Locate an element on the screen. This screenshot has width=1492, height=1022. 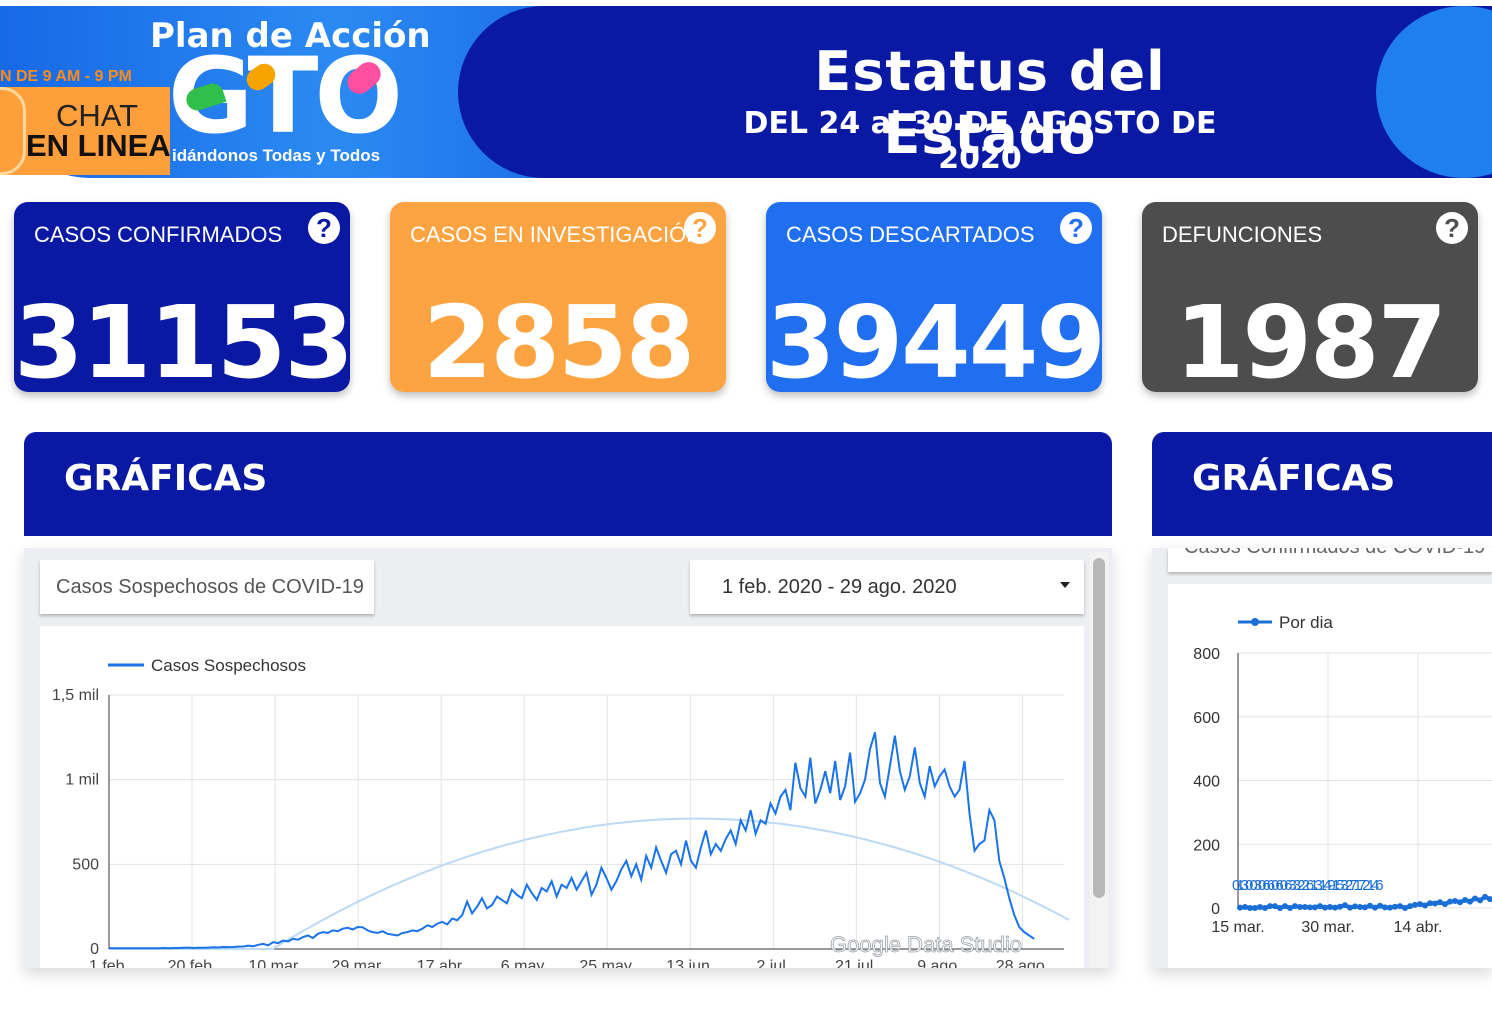
legend-label: Casos Sospechosos is located at coordinates (228, 665).